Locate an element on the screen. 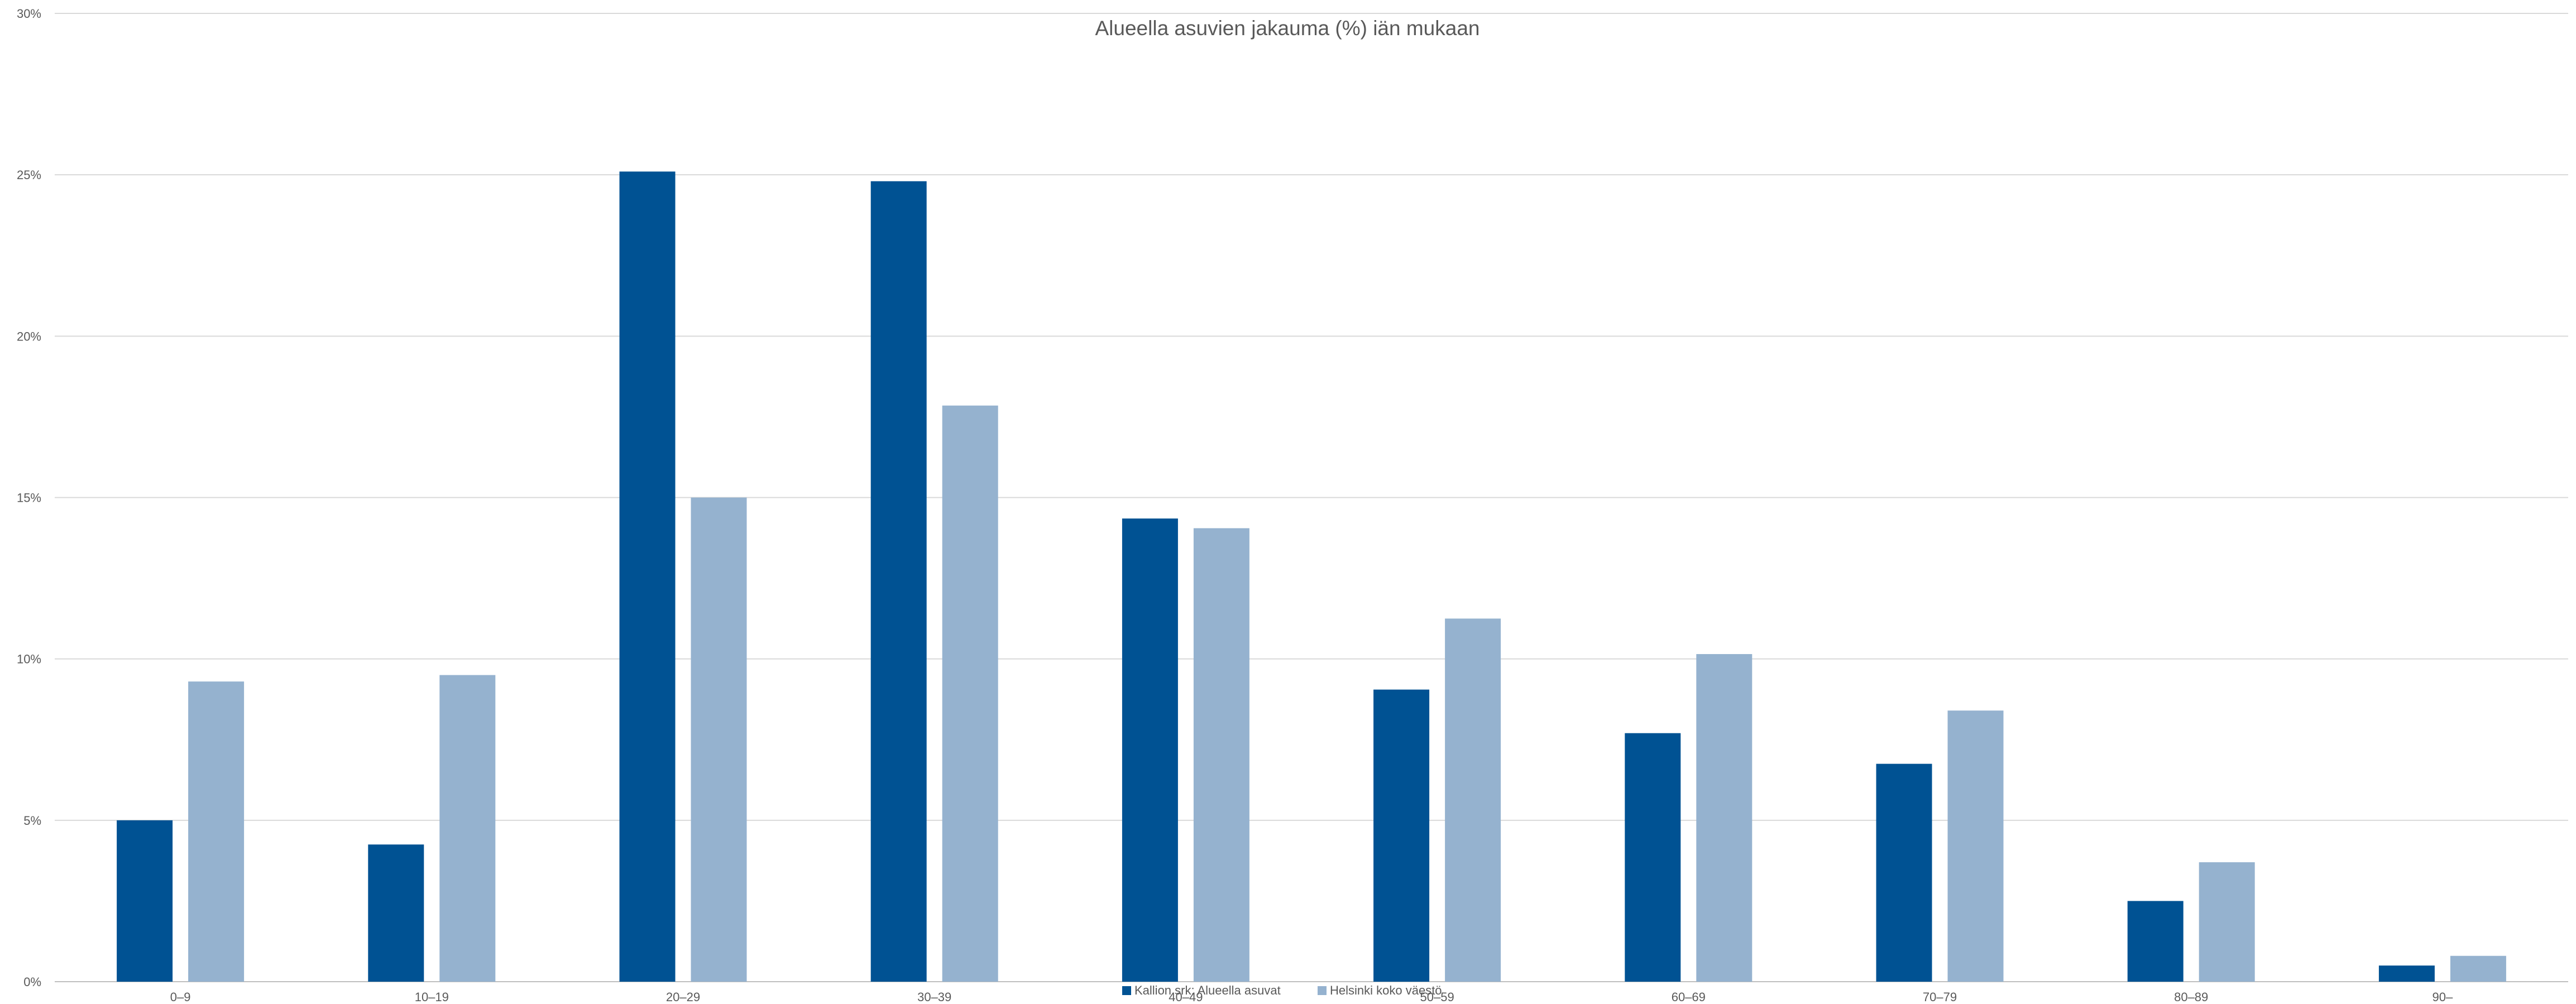  y-tick-label: 30% is located at coordinates (29, 14).